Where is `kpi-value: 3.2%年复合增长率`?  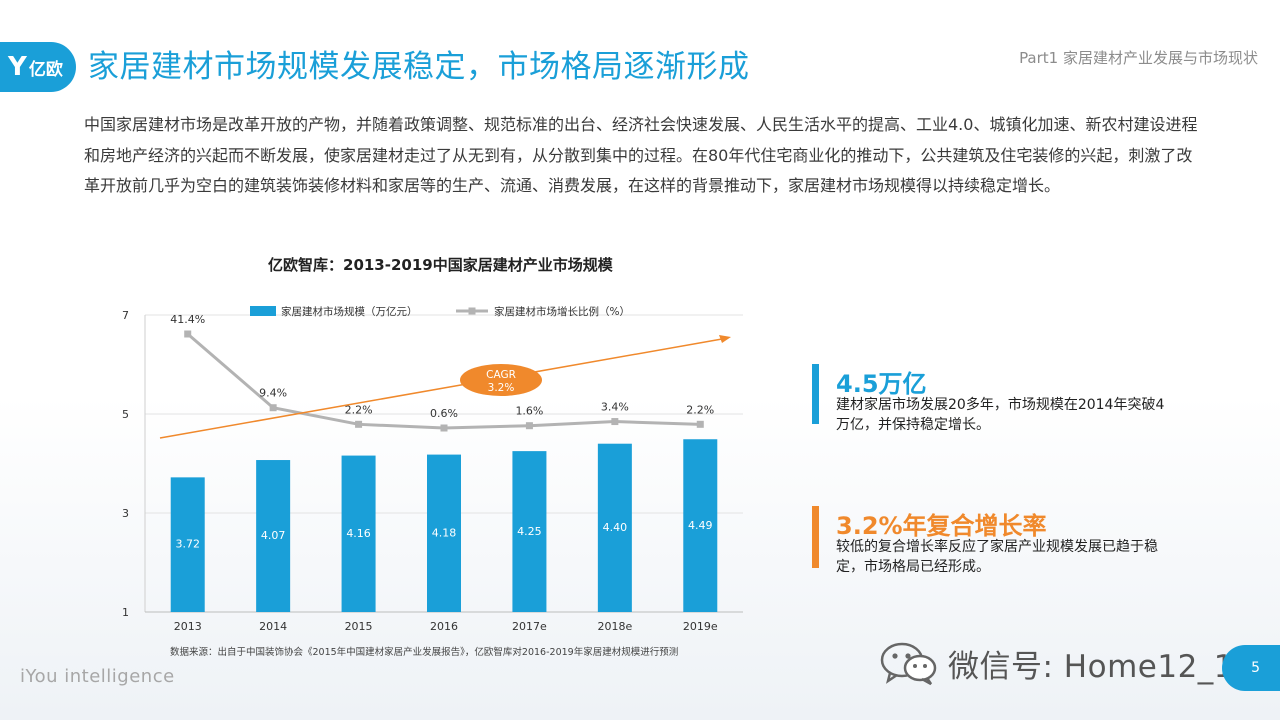
kpi-value: 3.2%年复合增长率 is located at coordinates (941, 526).